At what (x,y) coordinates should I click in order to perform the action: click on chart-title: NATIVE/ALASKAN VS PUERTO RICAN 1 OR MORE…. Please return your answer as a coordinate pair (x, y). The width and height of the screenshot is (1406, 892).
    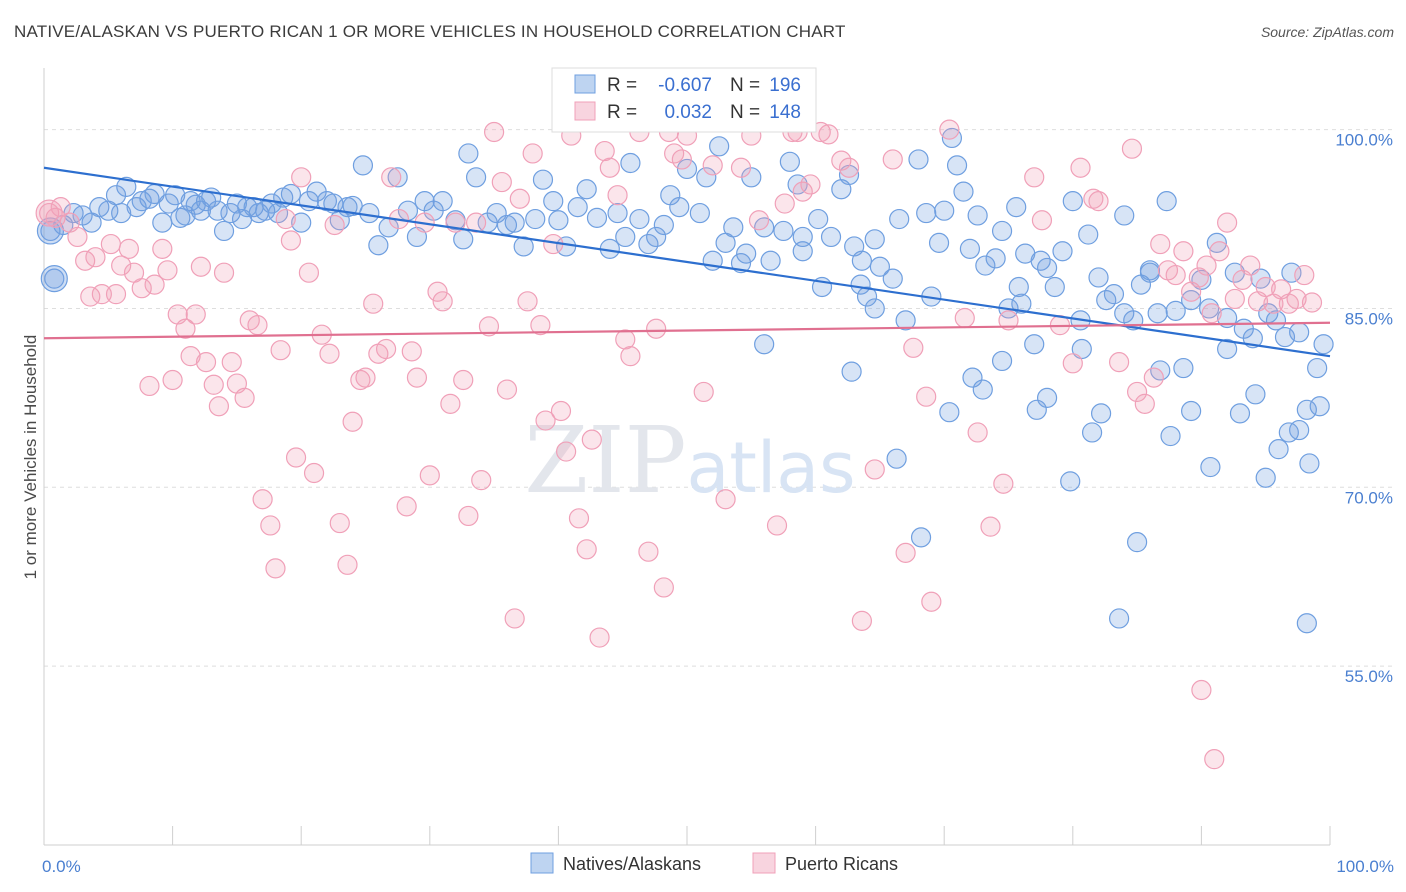
    Looking at the image, I should click on (430, 31).